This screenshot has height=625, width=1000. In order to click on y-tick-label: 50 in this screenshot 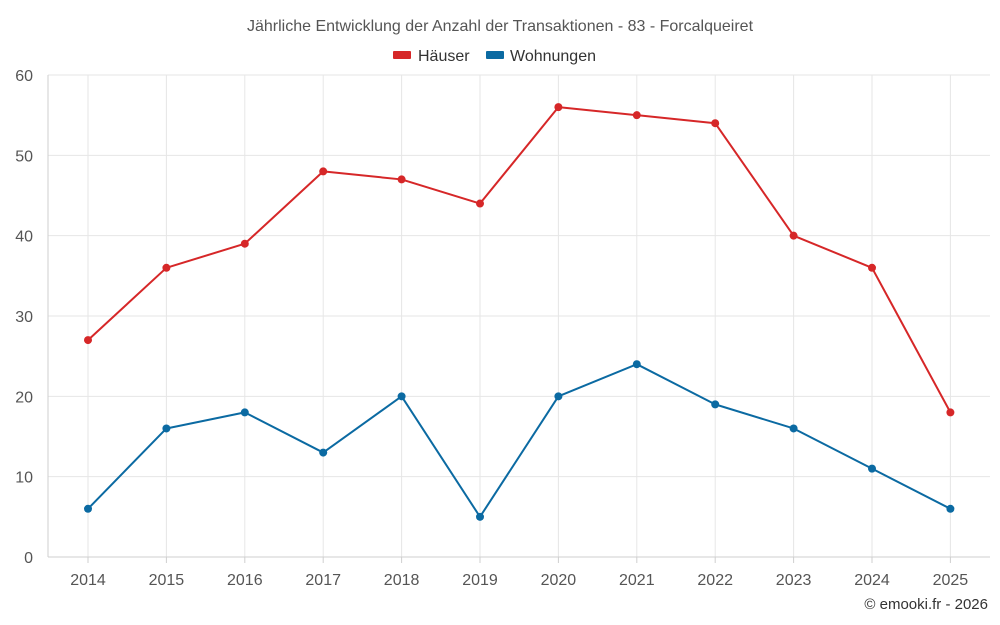, I will do `click(24, 156)`.